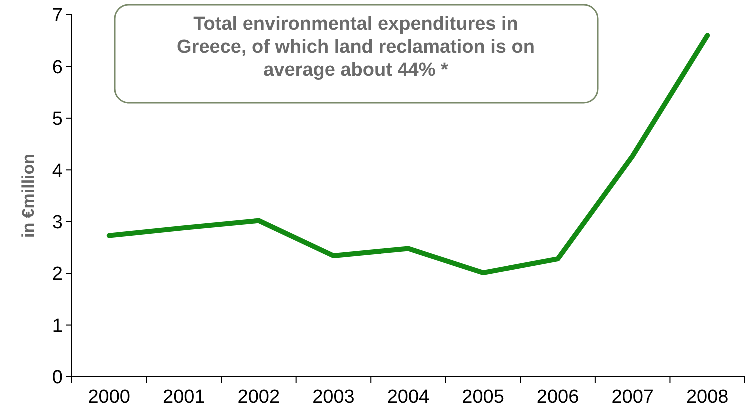 This screenshot has height=413, width=754. I want to click on x-tick-label: 2002, so click(259, 397).